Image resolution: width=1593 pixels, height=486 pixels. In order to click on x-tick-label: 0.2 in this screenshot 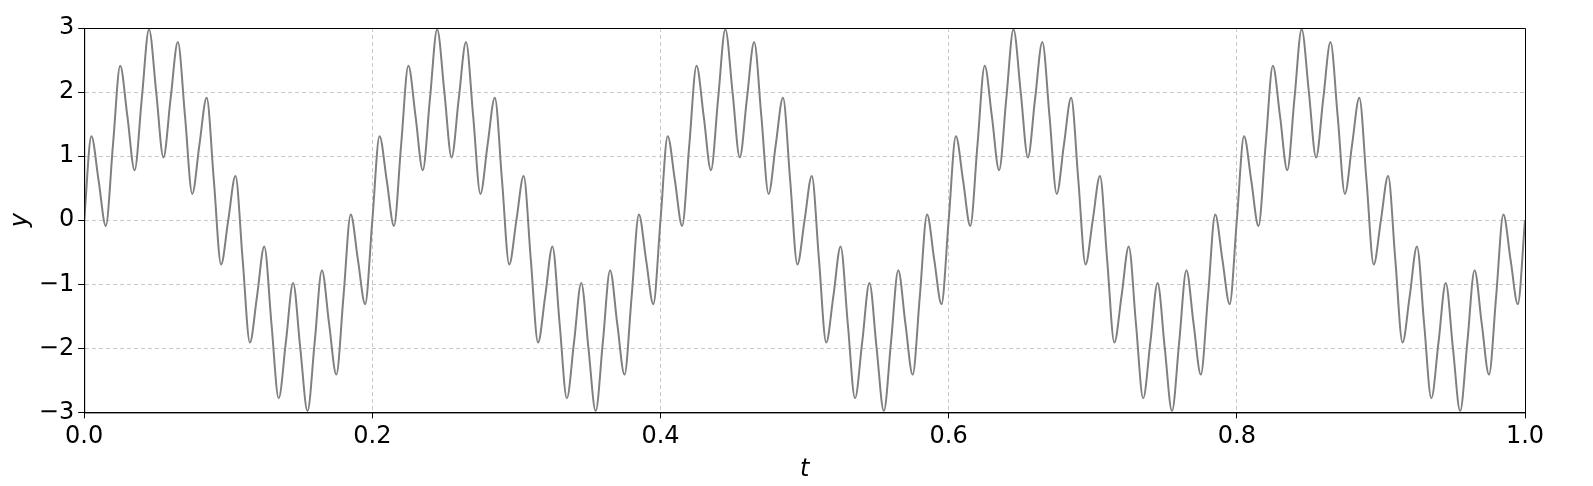, I will do `click(372, 435)`.